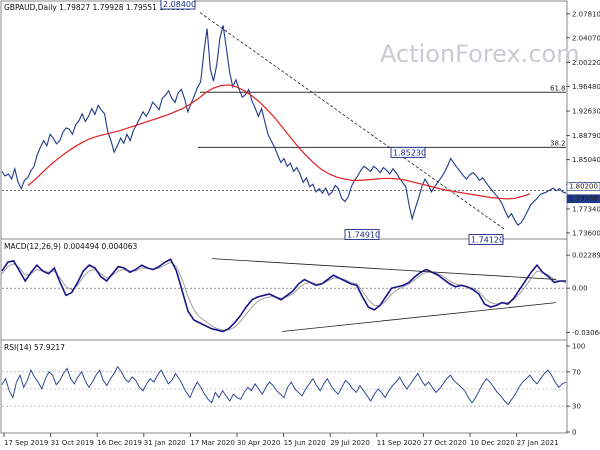 The height and width of the screenshot is (450, 600). Describe the element at coordinates (538, 443) in the screenshot. I see `x-tick-label: 27 Jan 2021` at that location.